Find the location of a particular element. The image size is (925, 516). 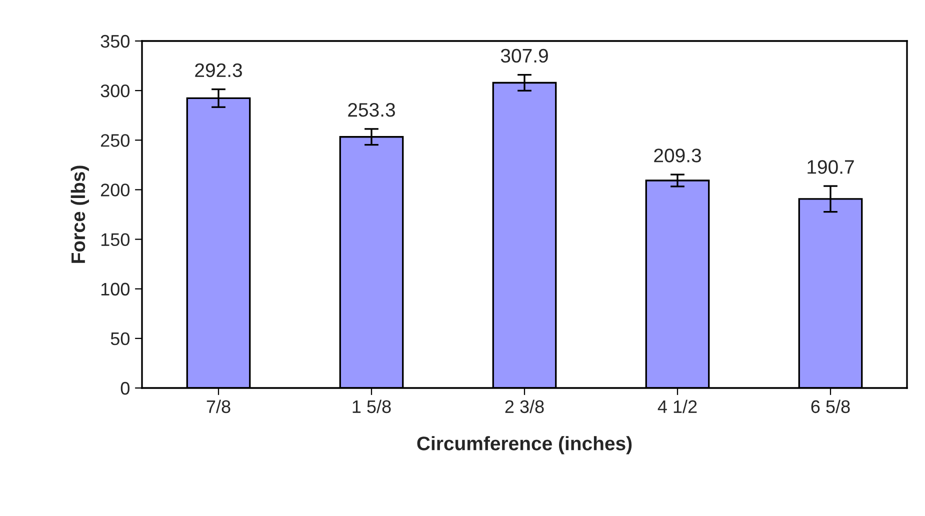

x-axis-title: Circumference (inches) is located at coordinates (524, 445).